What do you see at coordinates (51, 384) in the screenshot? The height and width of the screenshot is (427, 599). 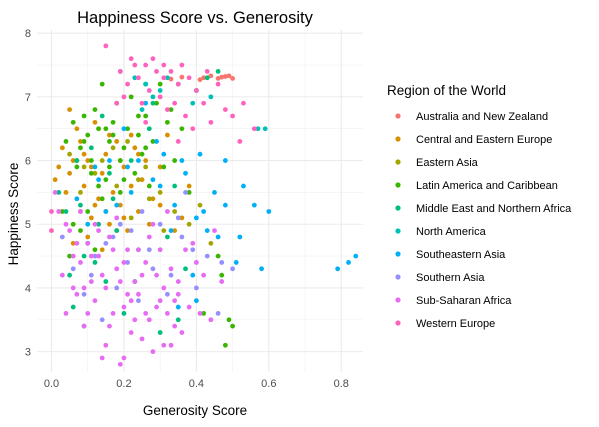 I see `x-tick-label: 0.0` at bounding box center [51, 384].